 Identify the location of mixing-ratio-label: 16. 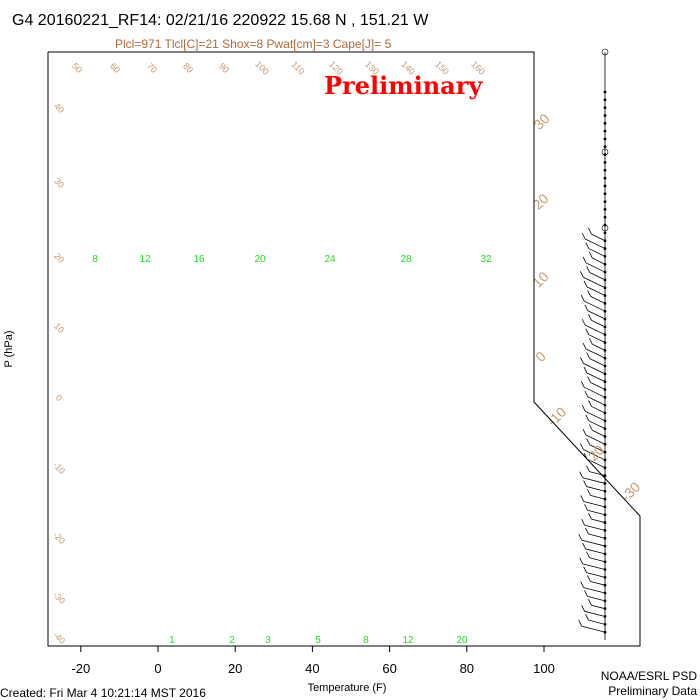
(199, 259).